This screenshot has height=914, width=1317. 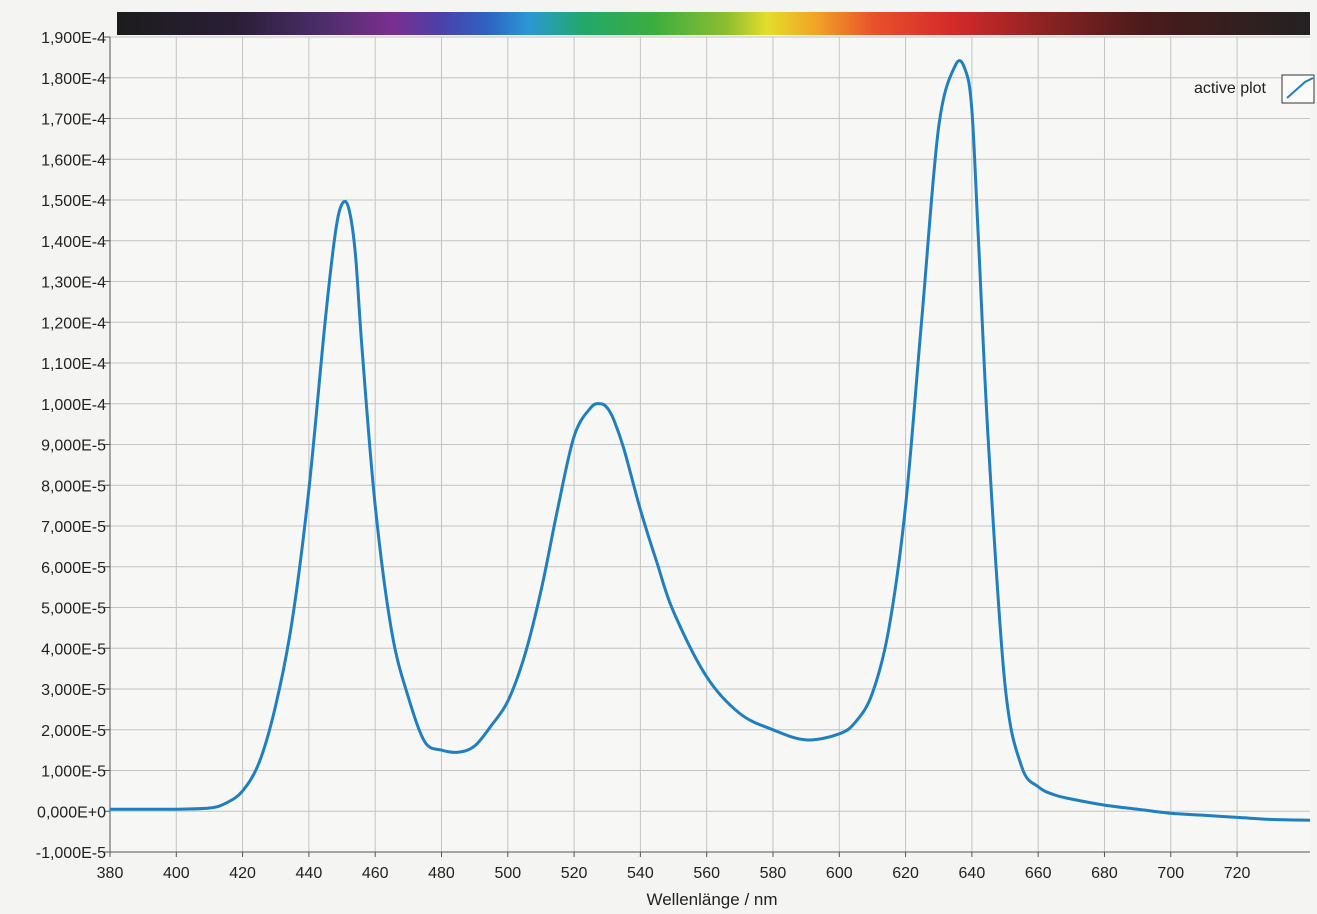 What do you see at coordinates (73, 609) in the screenshot?
I see `y-tick-label: 5,000E-5` at bounding box center [73, 609].